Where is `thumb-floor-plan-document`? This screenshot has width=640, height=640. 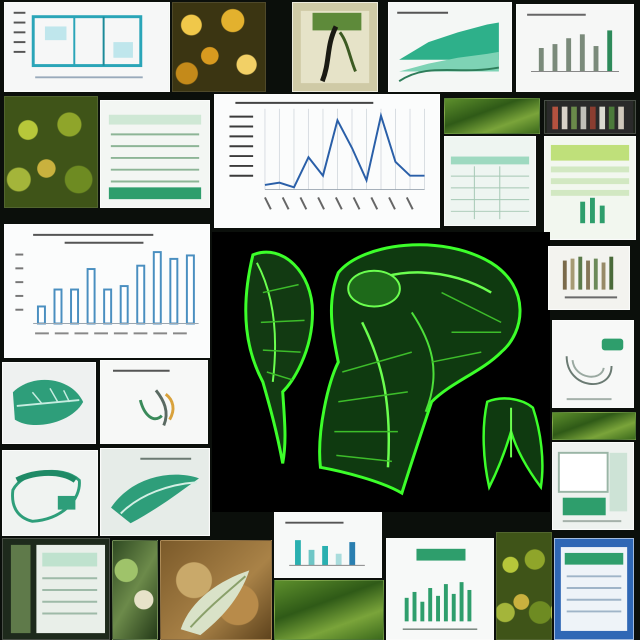
thumb-floor-plan-document is located at coordinates (87, 47).